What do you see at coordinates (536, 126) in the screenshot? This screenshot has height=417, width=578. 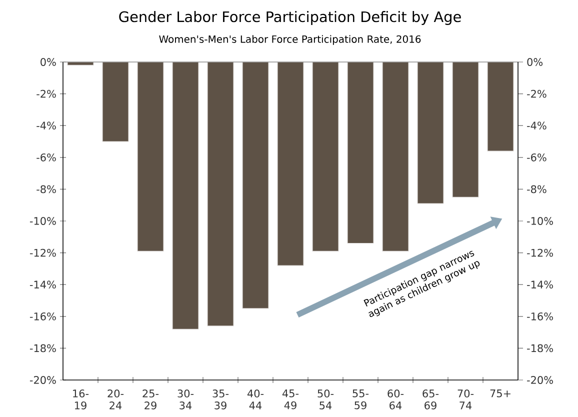 I see `y-tick-label: -4%` at bounding box center [536, 126].